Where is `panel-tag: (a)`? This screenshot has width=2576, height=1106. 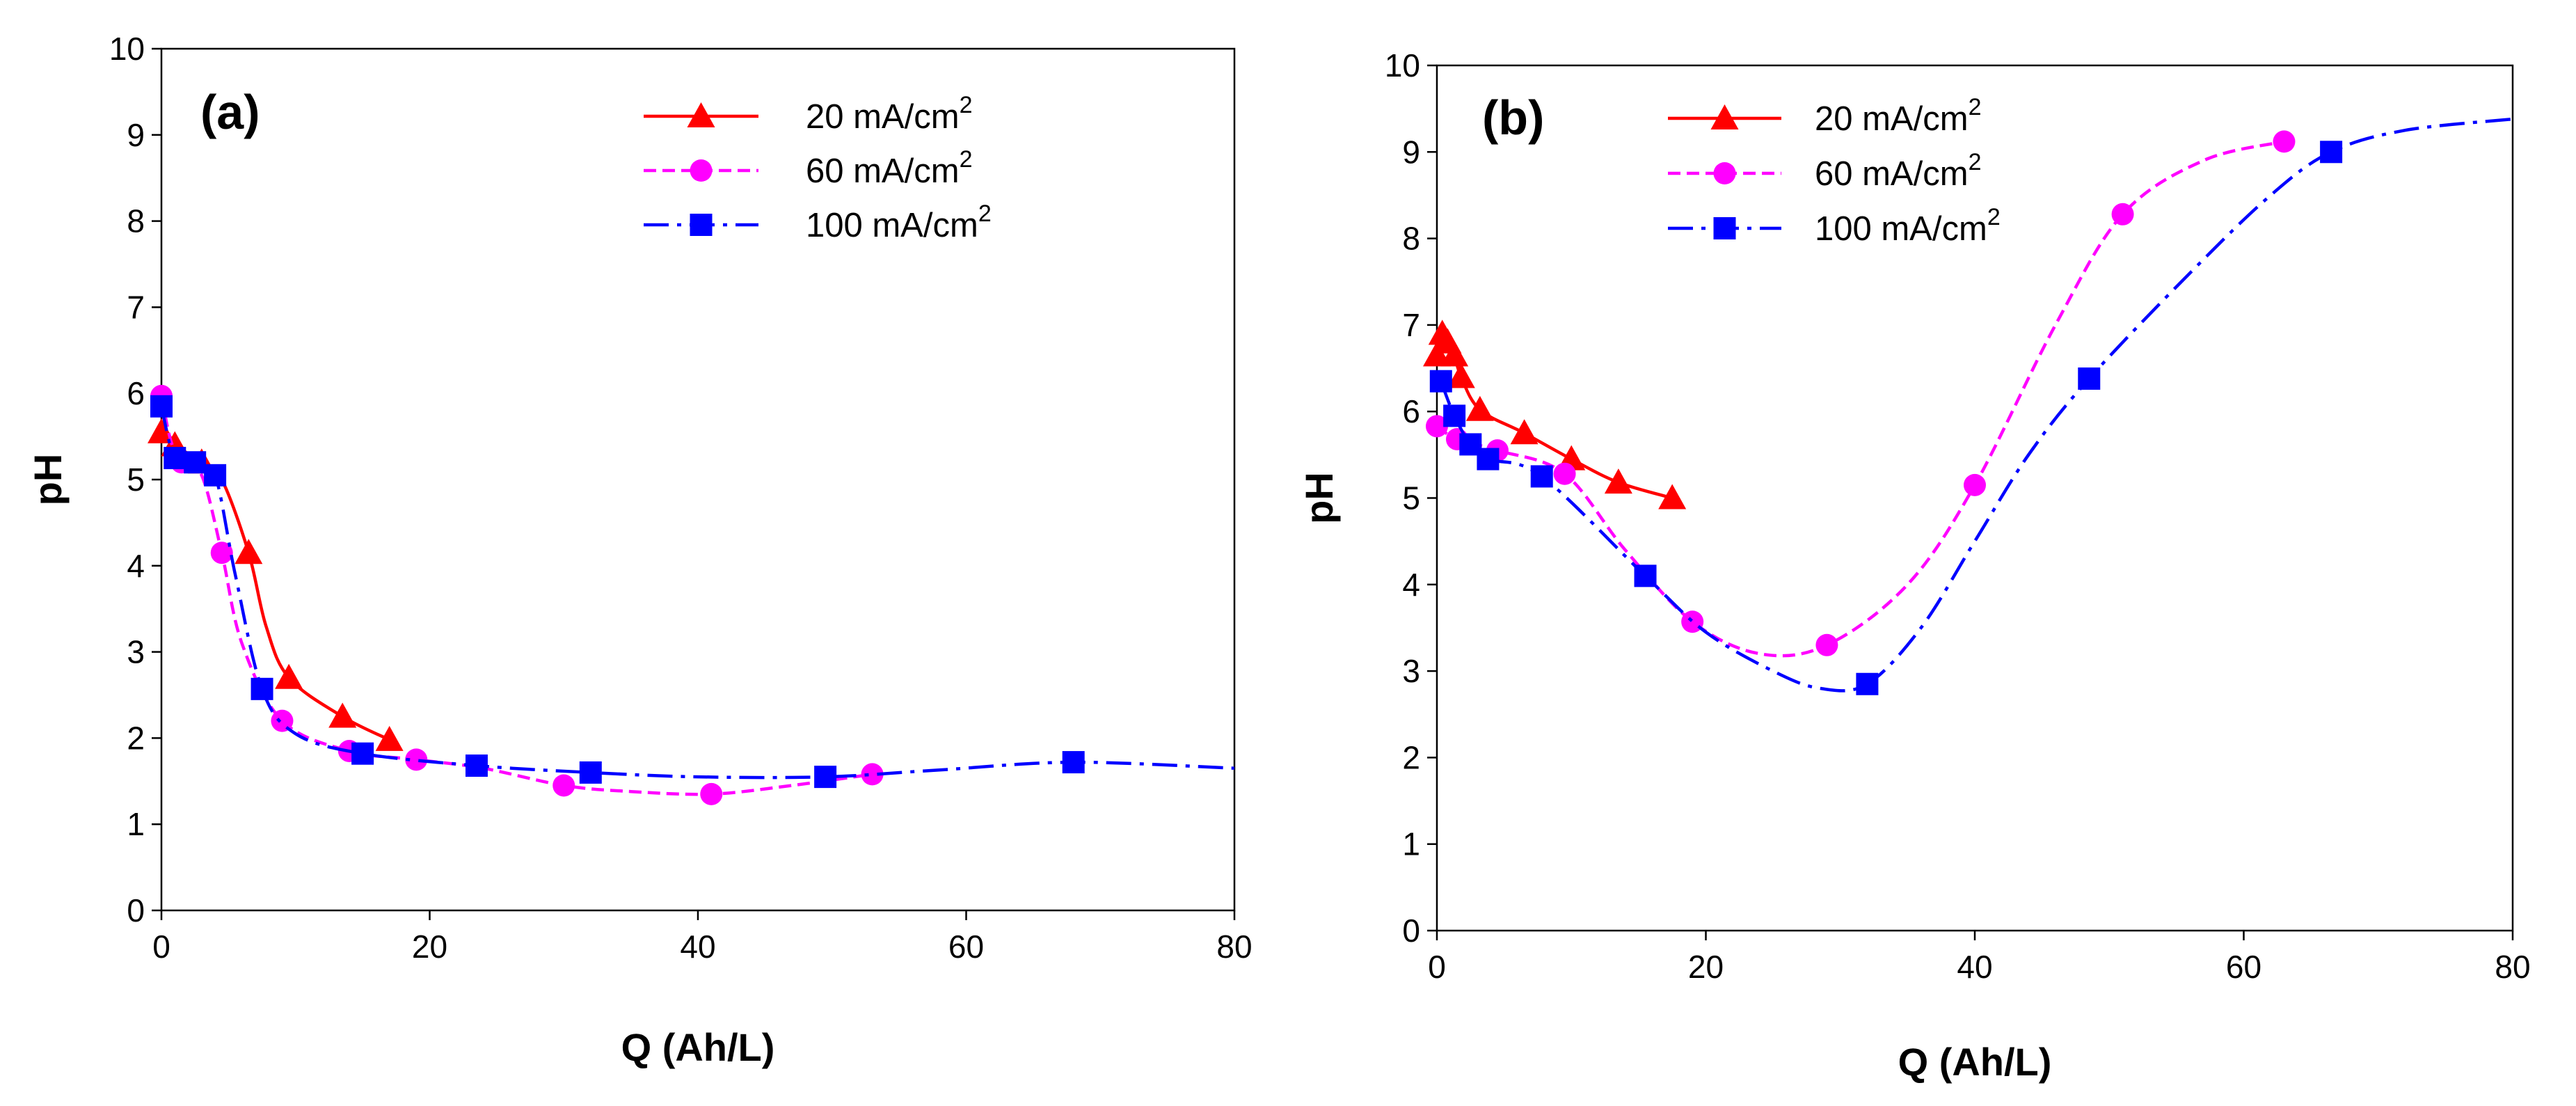 panel-tag: (a) is located at coordinates (230, 112).